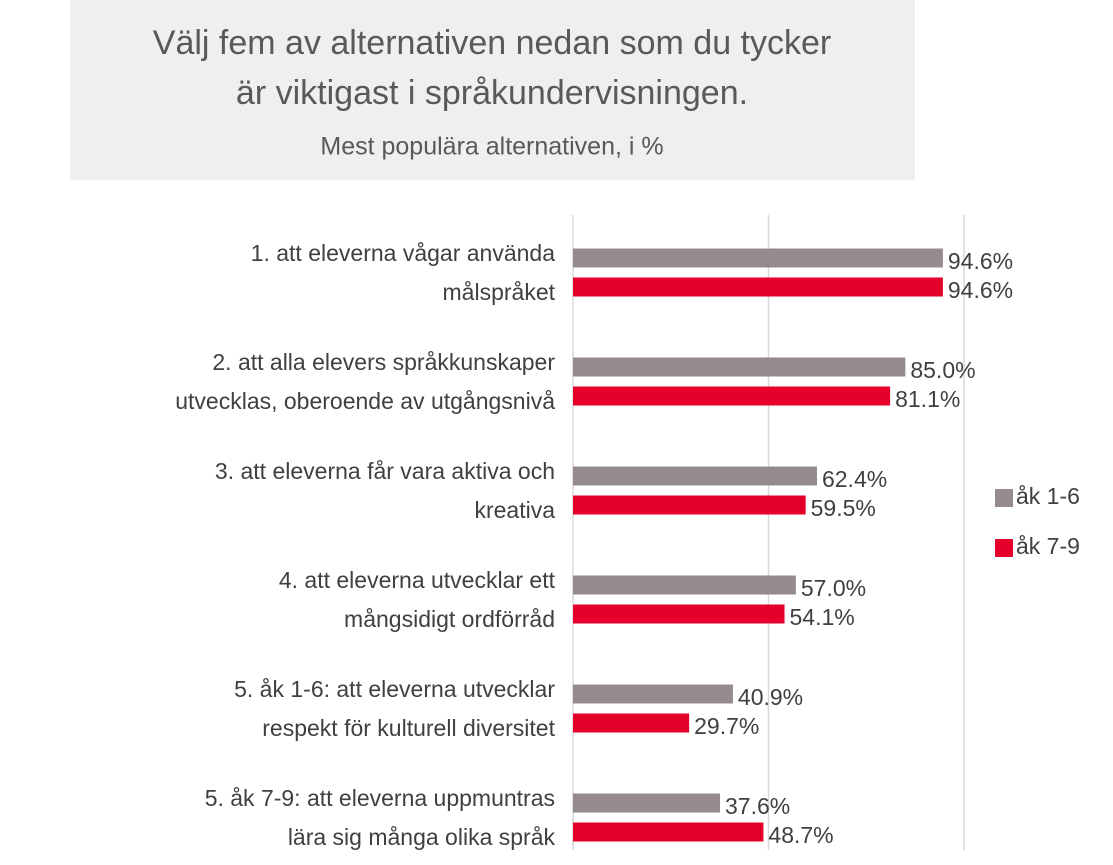 The image size is (1113, 865). Describe the element at coordinates (449, 619) in the screenshot. I see `category-label: mångsidigt ordförråd` at that location.